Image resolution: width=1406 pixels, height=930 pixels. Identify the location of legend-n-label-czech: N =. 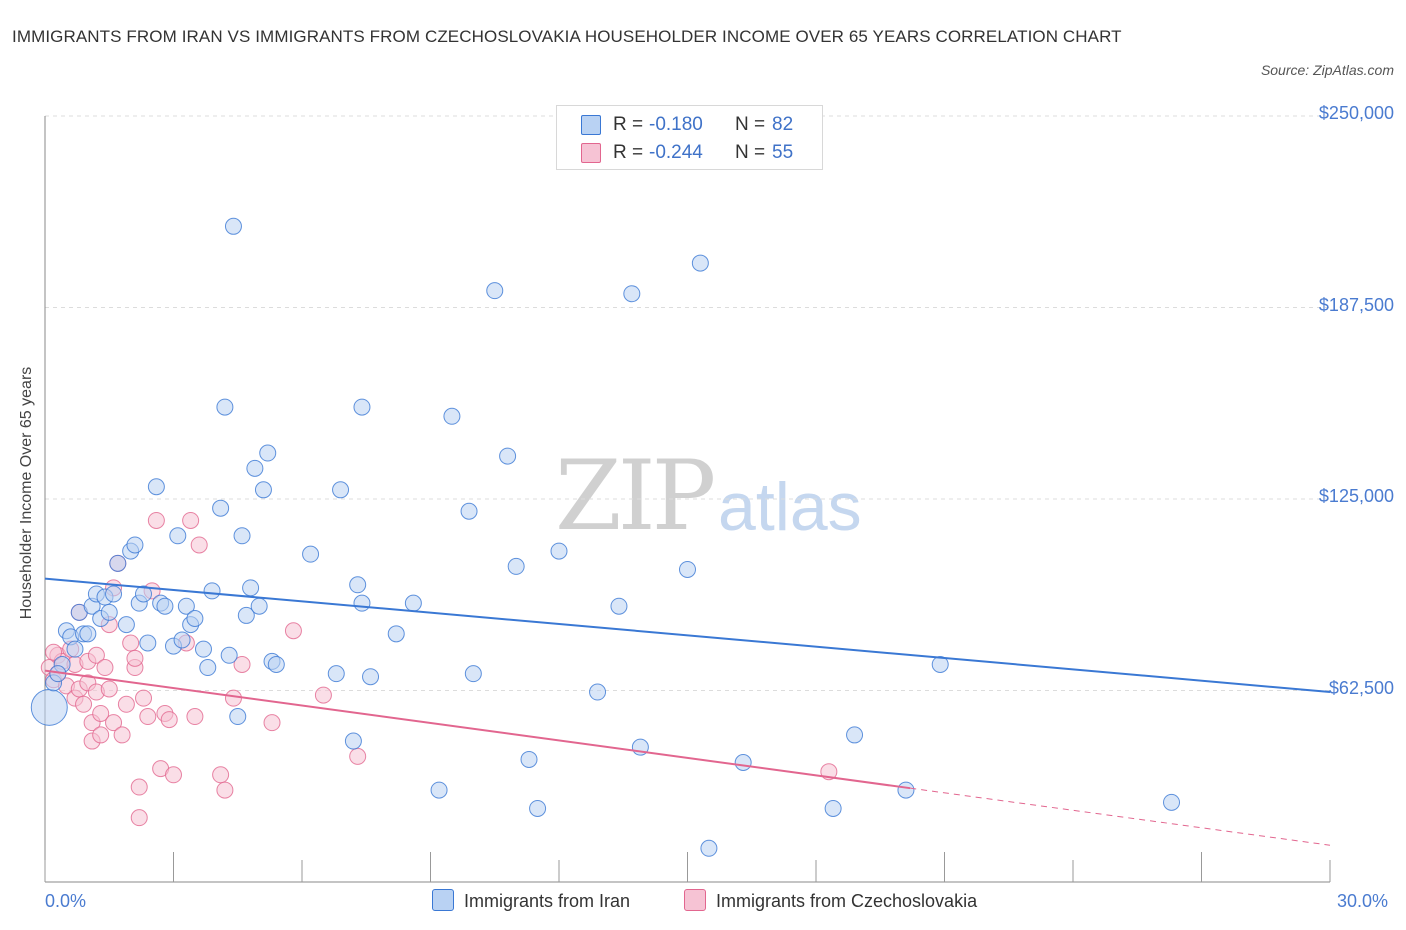
(750, 152).